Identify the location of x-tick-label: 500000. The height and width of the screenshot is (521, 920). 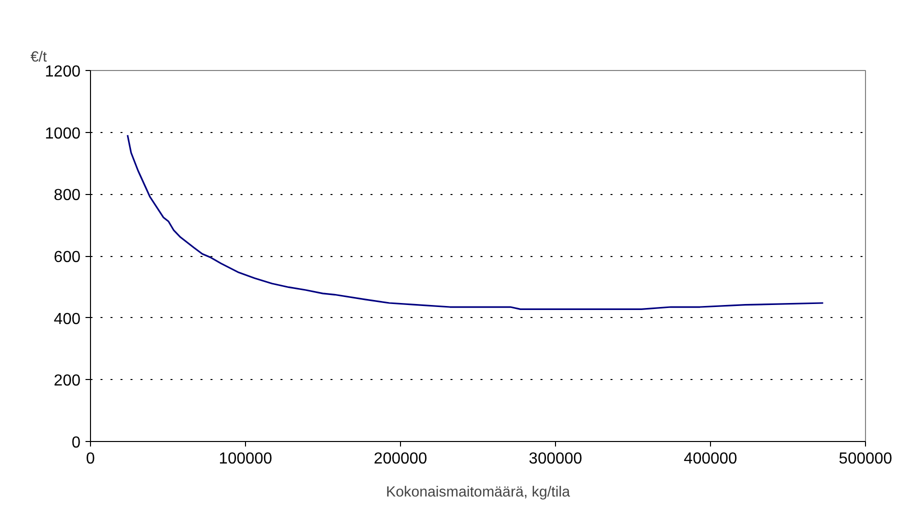
(865, 459).